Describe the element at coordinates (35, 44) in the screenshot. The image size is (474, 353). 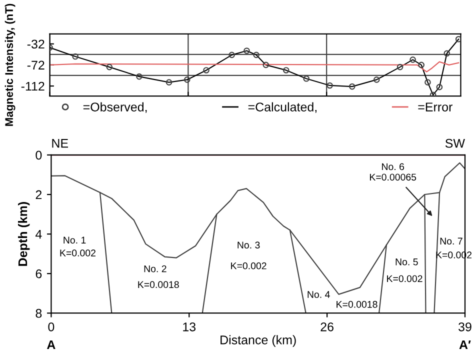
I see `y-tick-label: -32` at that location.